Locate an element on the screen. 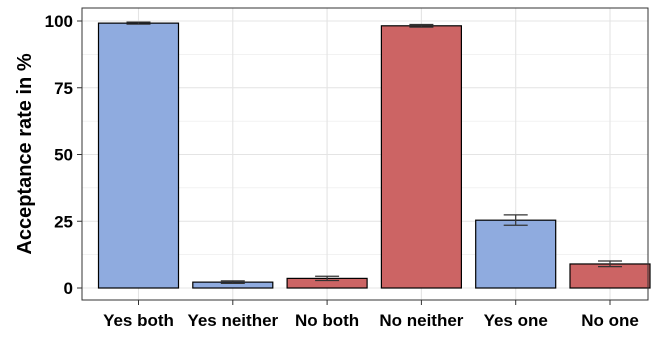  y-axis-title: Acceptance rate in % is located at coordinates (25, 153).